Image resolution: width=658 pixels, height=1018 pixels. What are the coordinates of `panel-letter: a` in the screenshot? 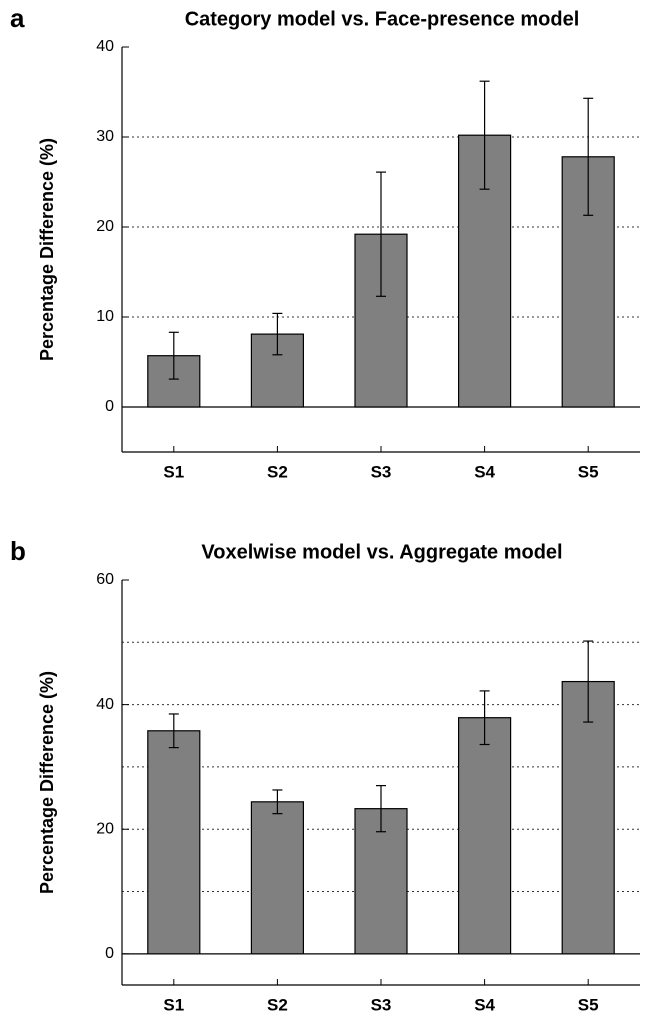 It's located at (17, 18).